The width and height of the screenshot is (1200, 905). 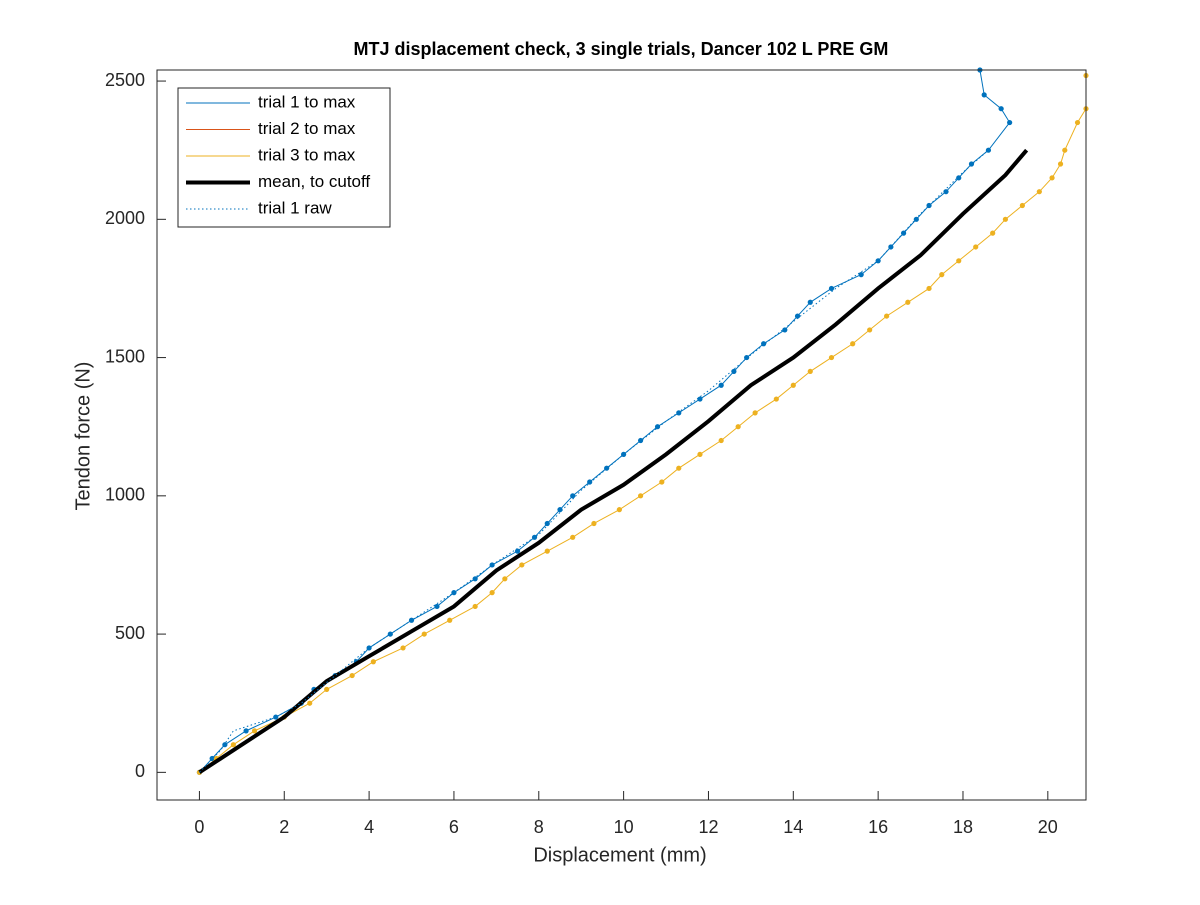 What do you see at coordinates (314, 181) in the screenshot?
I see `legend-label: mean, to cutoff` at bounding box center [314, 181].